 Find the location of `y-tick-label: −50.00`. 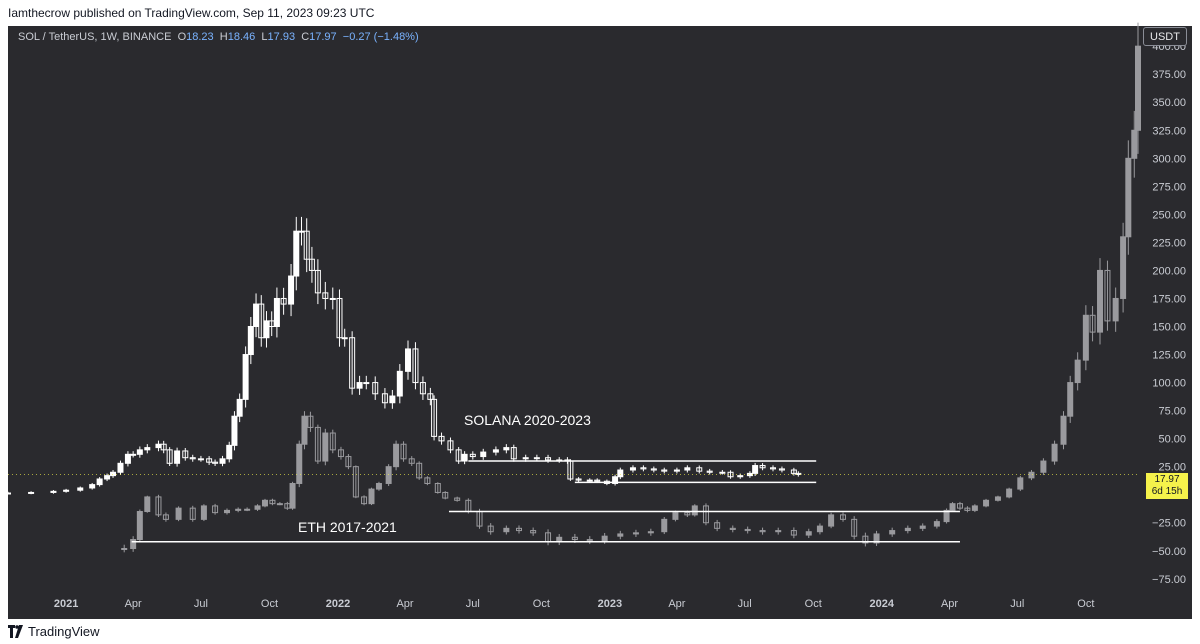

y-tick-label: −50.00 is located at coordinates (1169, 552).